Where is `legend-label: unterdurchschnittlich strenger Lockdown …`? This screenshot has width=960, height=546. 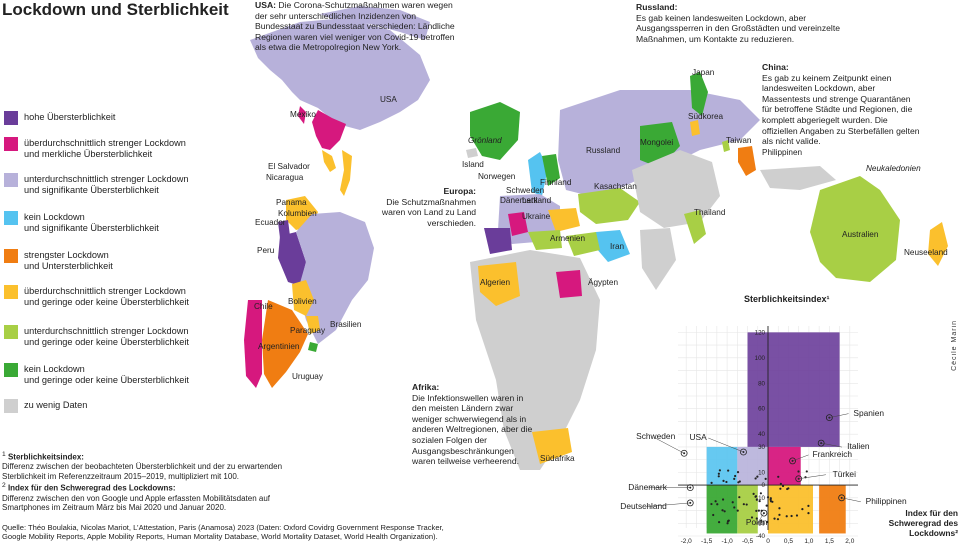
legend-label: unterdurchschnittlich strenger Lockdown … is located at coordinates (106, 336).